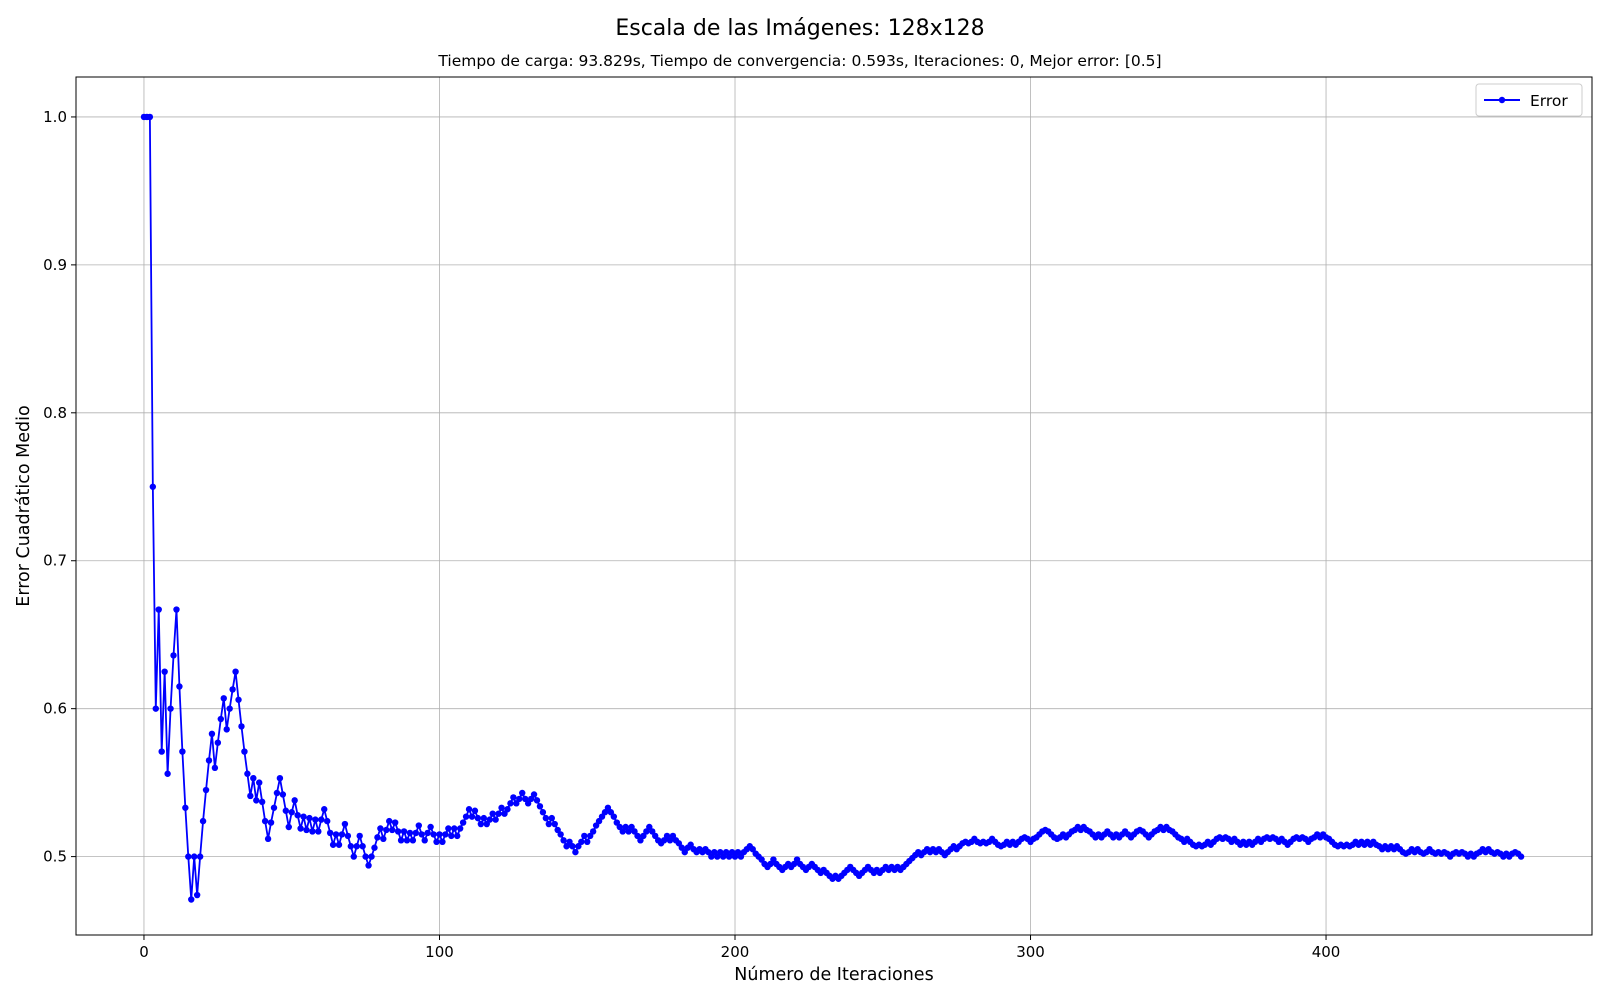  What do you see at coordinates (55, 117) in the screenshot?
I see `y-tick-label: 1.0` at bounding box center [55, 117].